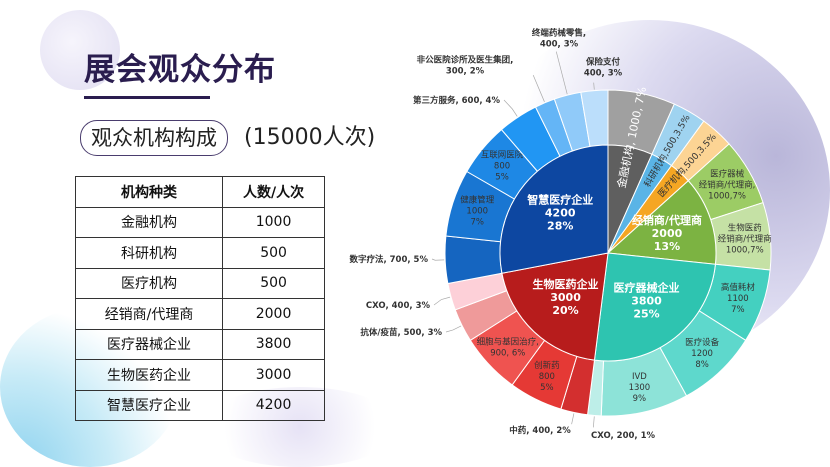  What do you see at coordinates (273, 222) in the screenshot?
I see `cell-count: 1000` at bounding box center [273, 222].